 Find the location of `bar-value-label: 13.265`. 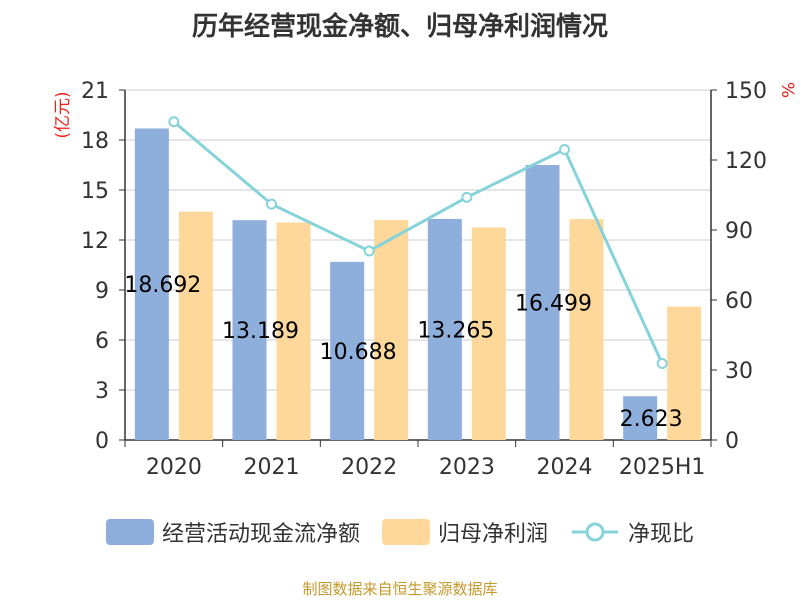

bar-value-label: 13.265 is located at coordinates (455, 330).